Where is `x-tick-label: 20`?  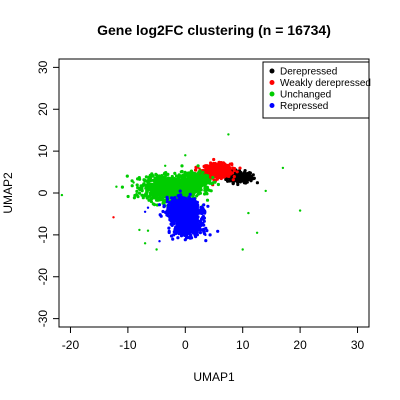 x-tick-label: 20 is located at coordinates (300, 345).